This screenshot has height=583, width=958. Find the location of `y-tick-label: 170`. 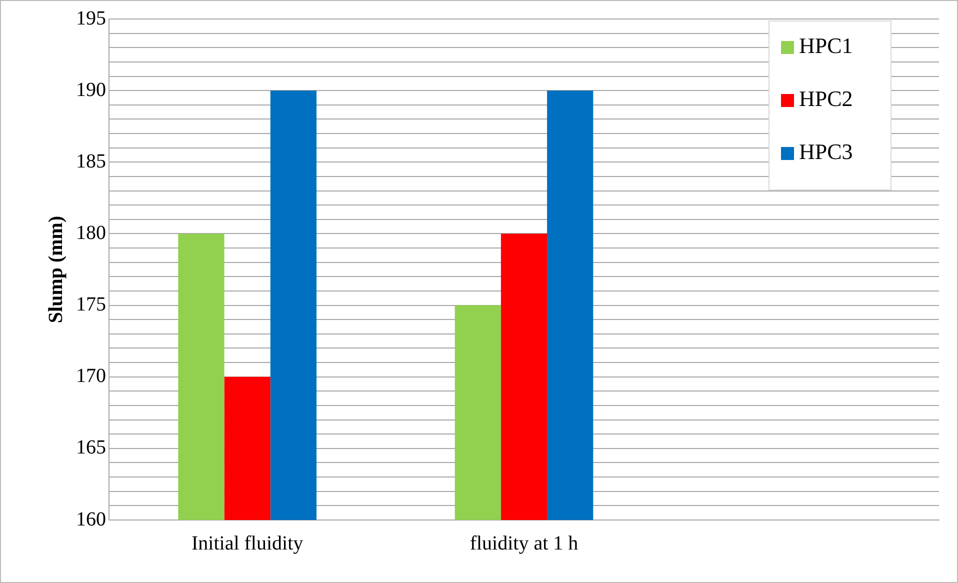

y-tick-label: 170 is located at coordinates (91, 376).